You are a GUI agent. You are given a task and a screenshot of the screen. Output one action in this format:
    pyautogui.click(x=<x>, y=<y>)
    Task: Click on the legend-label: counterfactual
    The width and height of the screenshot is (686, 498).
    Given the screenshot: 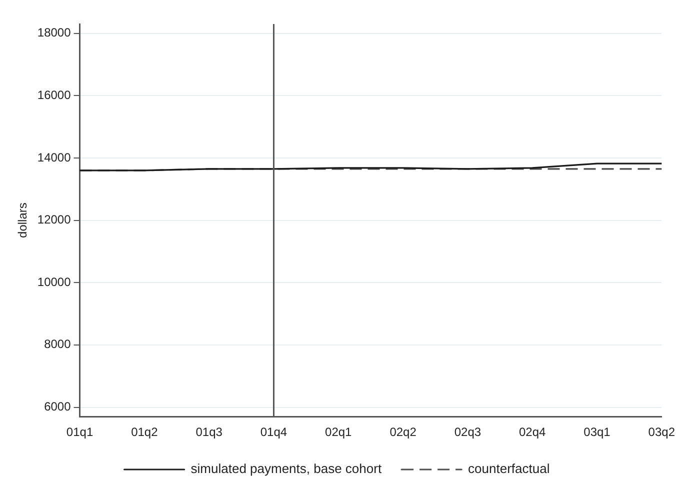 What is the action you would take?
    pyautogui.click(x=509, y=468)
    